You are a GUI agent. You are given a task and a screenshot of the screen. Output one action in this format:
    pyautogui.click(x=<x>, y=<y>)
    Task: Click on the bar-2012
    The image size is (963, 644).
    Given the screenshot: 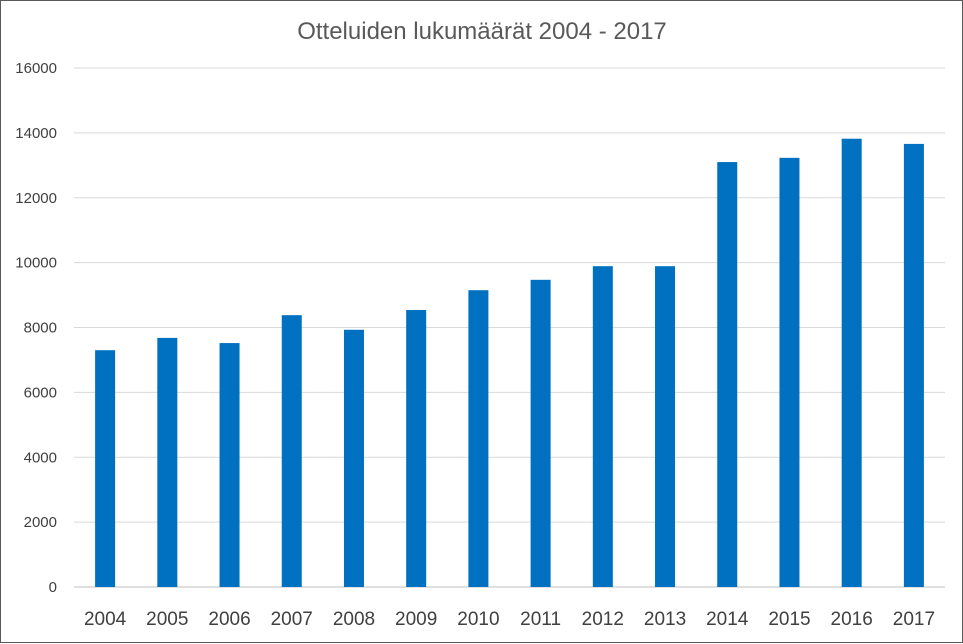 What is the action you would take?
    pyautogui.click(x=602, y=426)
    